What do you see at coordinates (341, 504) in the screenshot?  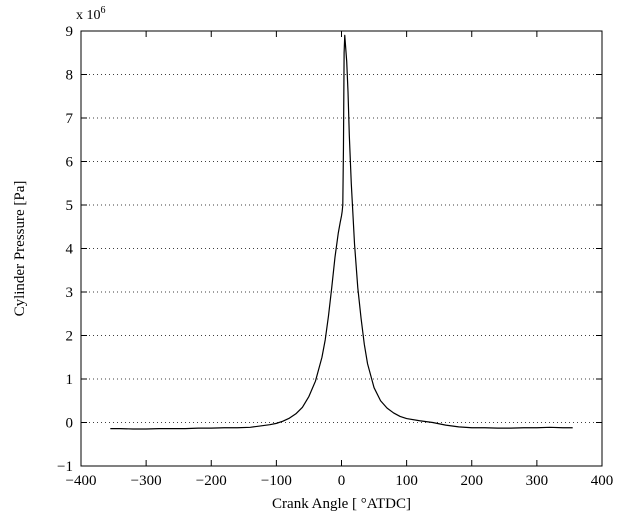 I see `x-axis-label: Crank Angle [ °ATDC]` at bounding box center [341, 504].